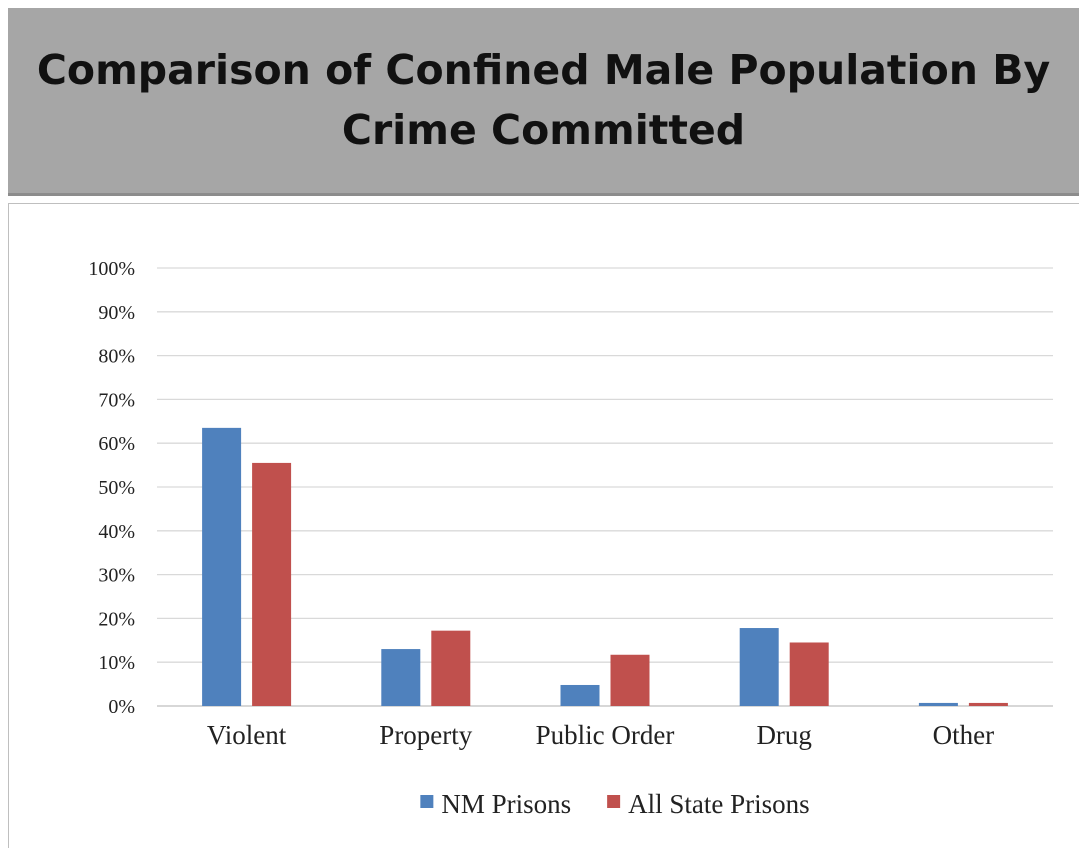 This screenshot has height=848, width=1079. I want to click on y-tick-label: 20%, so click(116, 619).